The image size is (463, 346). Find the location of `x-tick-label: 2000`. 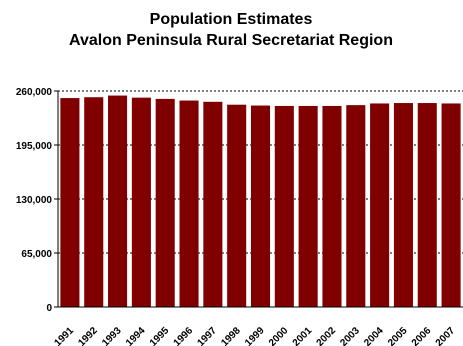

x-tick-label: 2000 is located at coordinates (279, 335).